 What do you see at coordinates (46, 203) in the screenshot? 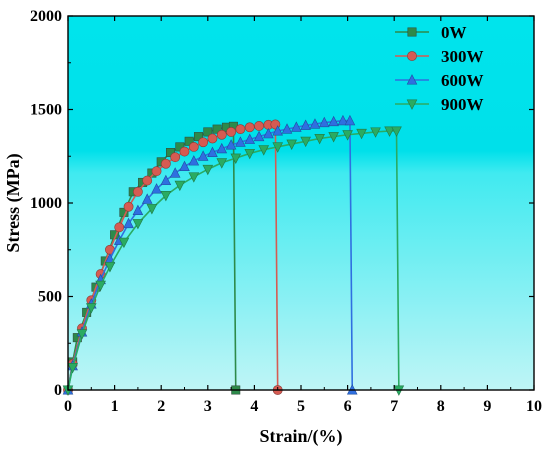
I see `y-tick-label: 1000` at bounding box center [46, 203].